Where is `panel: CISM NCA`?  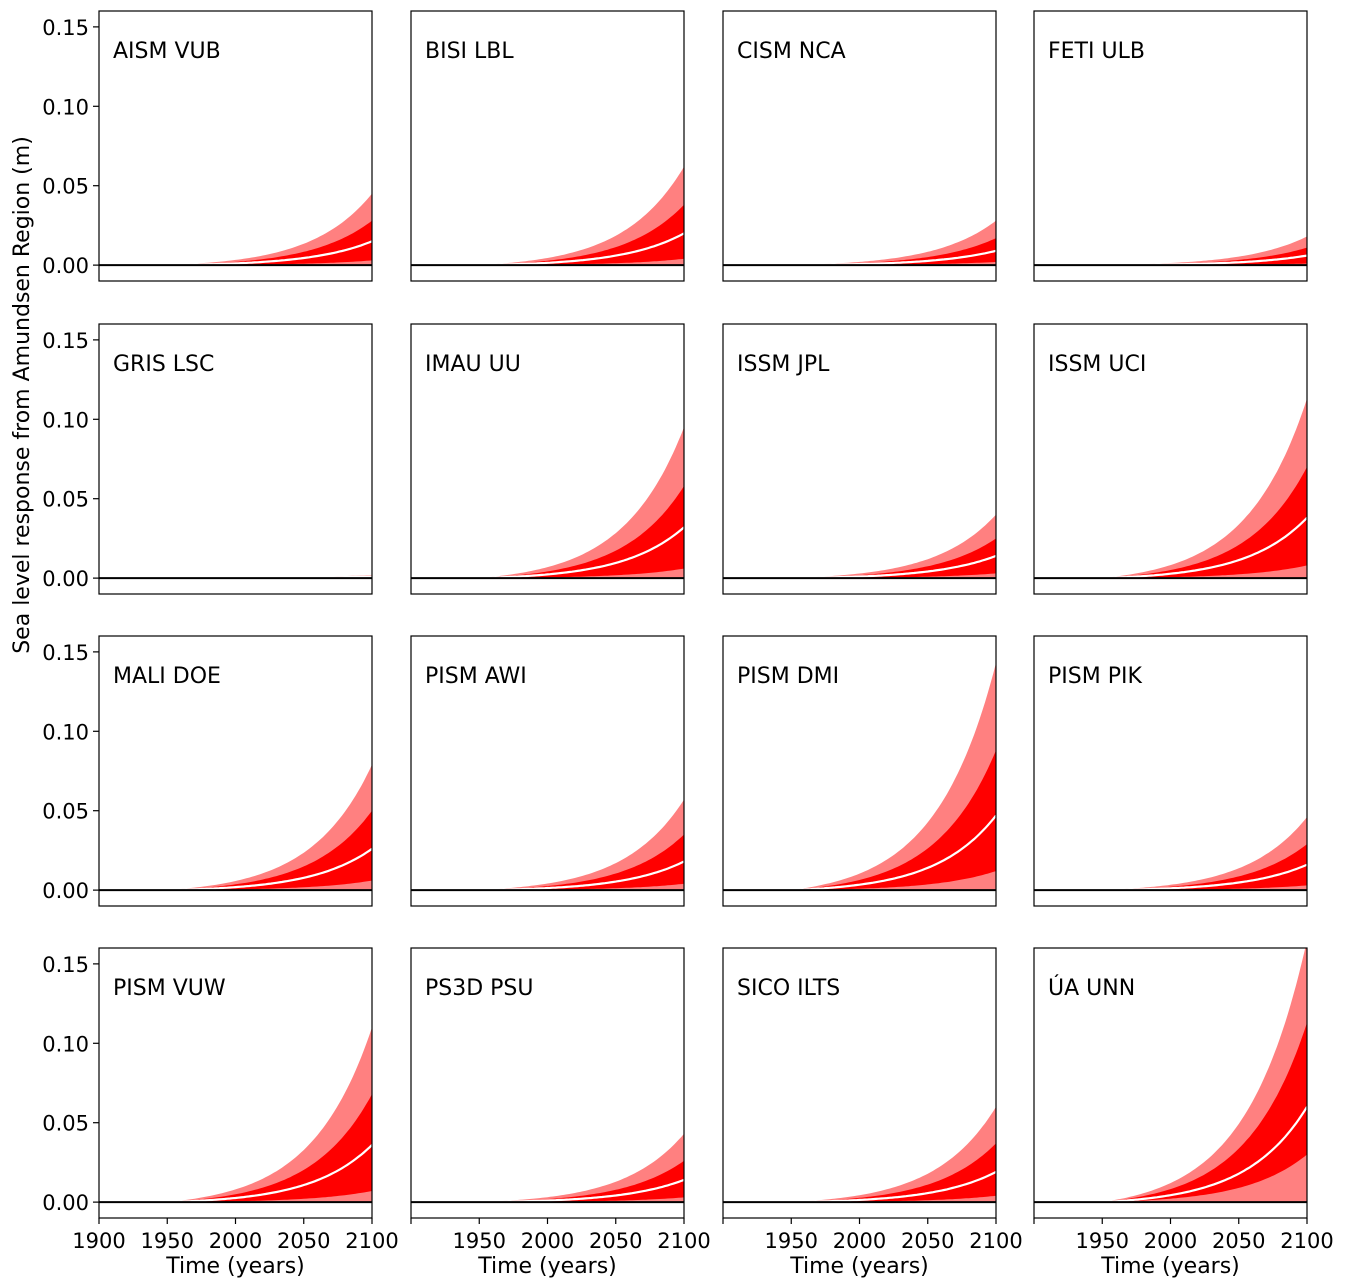
panel: CISM NCA is located at coordinates (859, 146).